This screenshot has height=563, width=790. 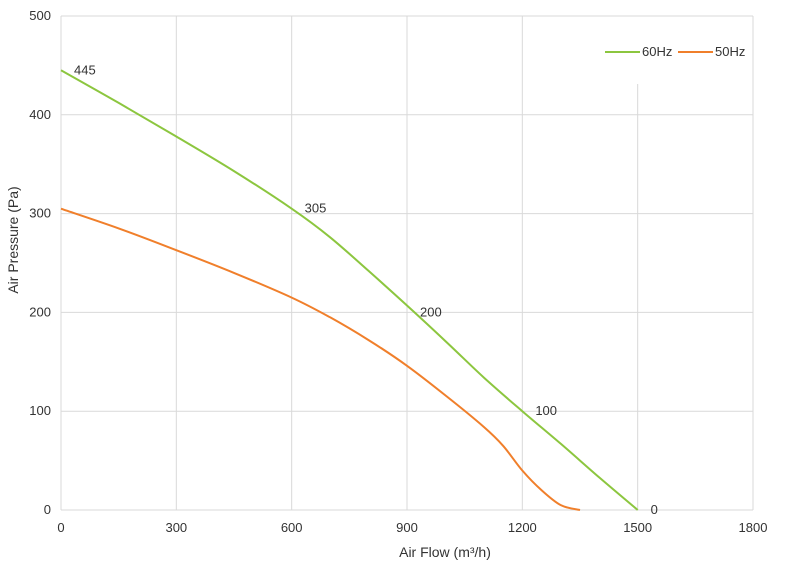 What do you see at coordinates (60, 527) in the screenshot?
I see `x-tick-label: 0` at bounding box center [60, 527].